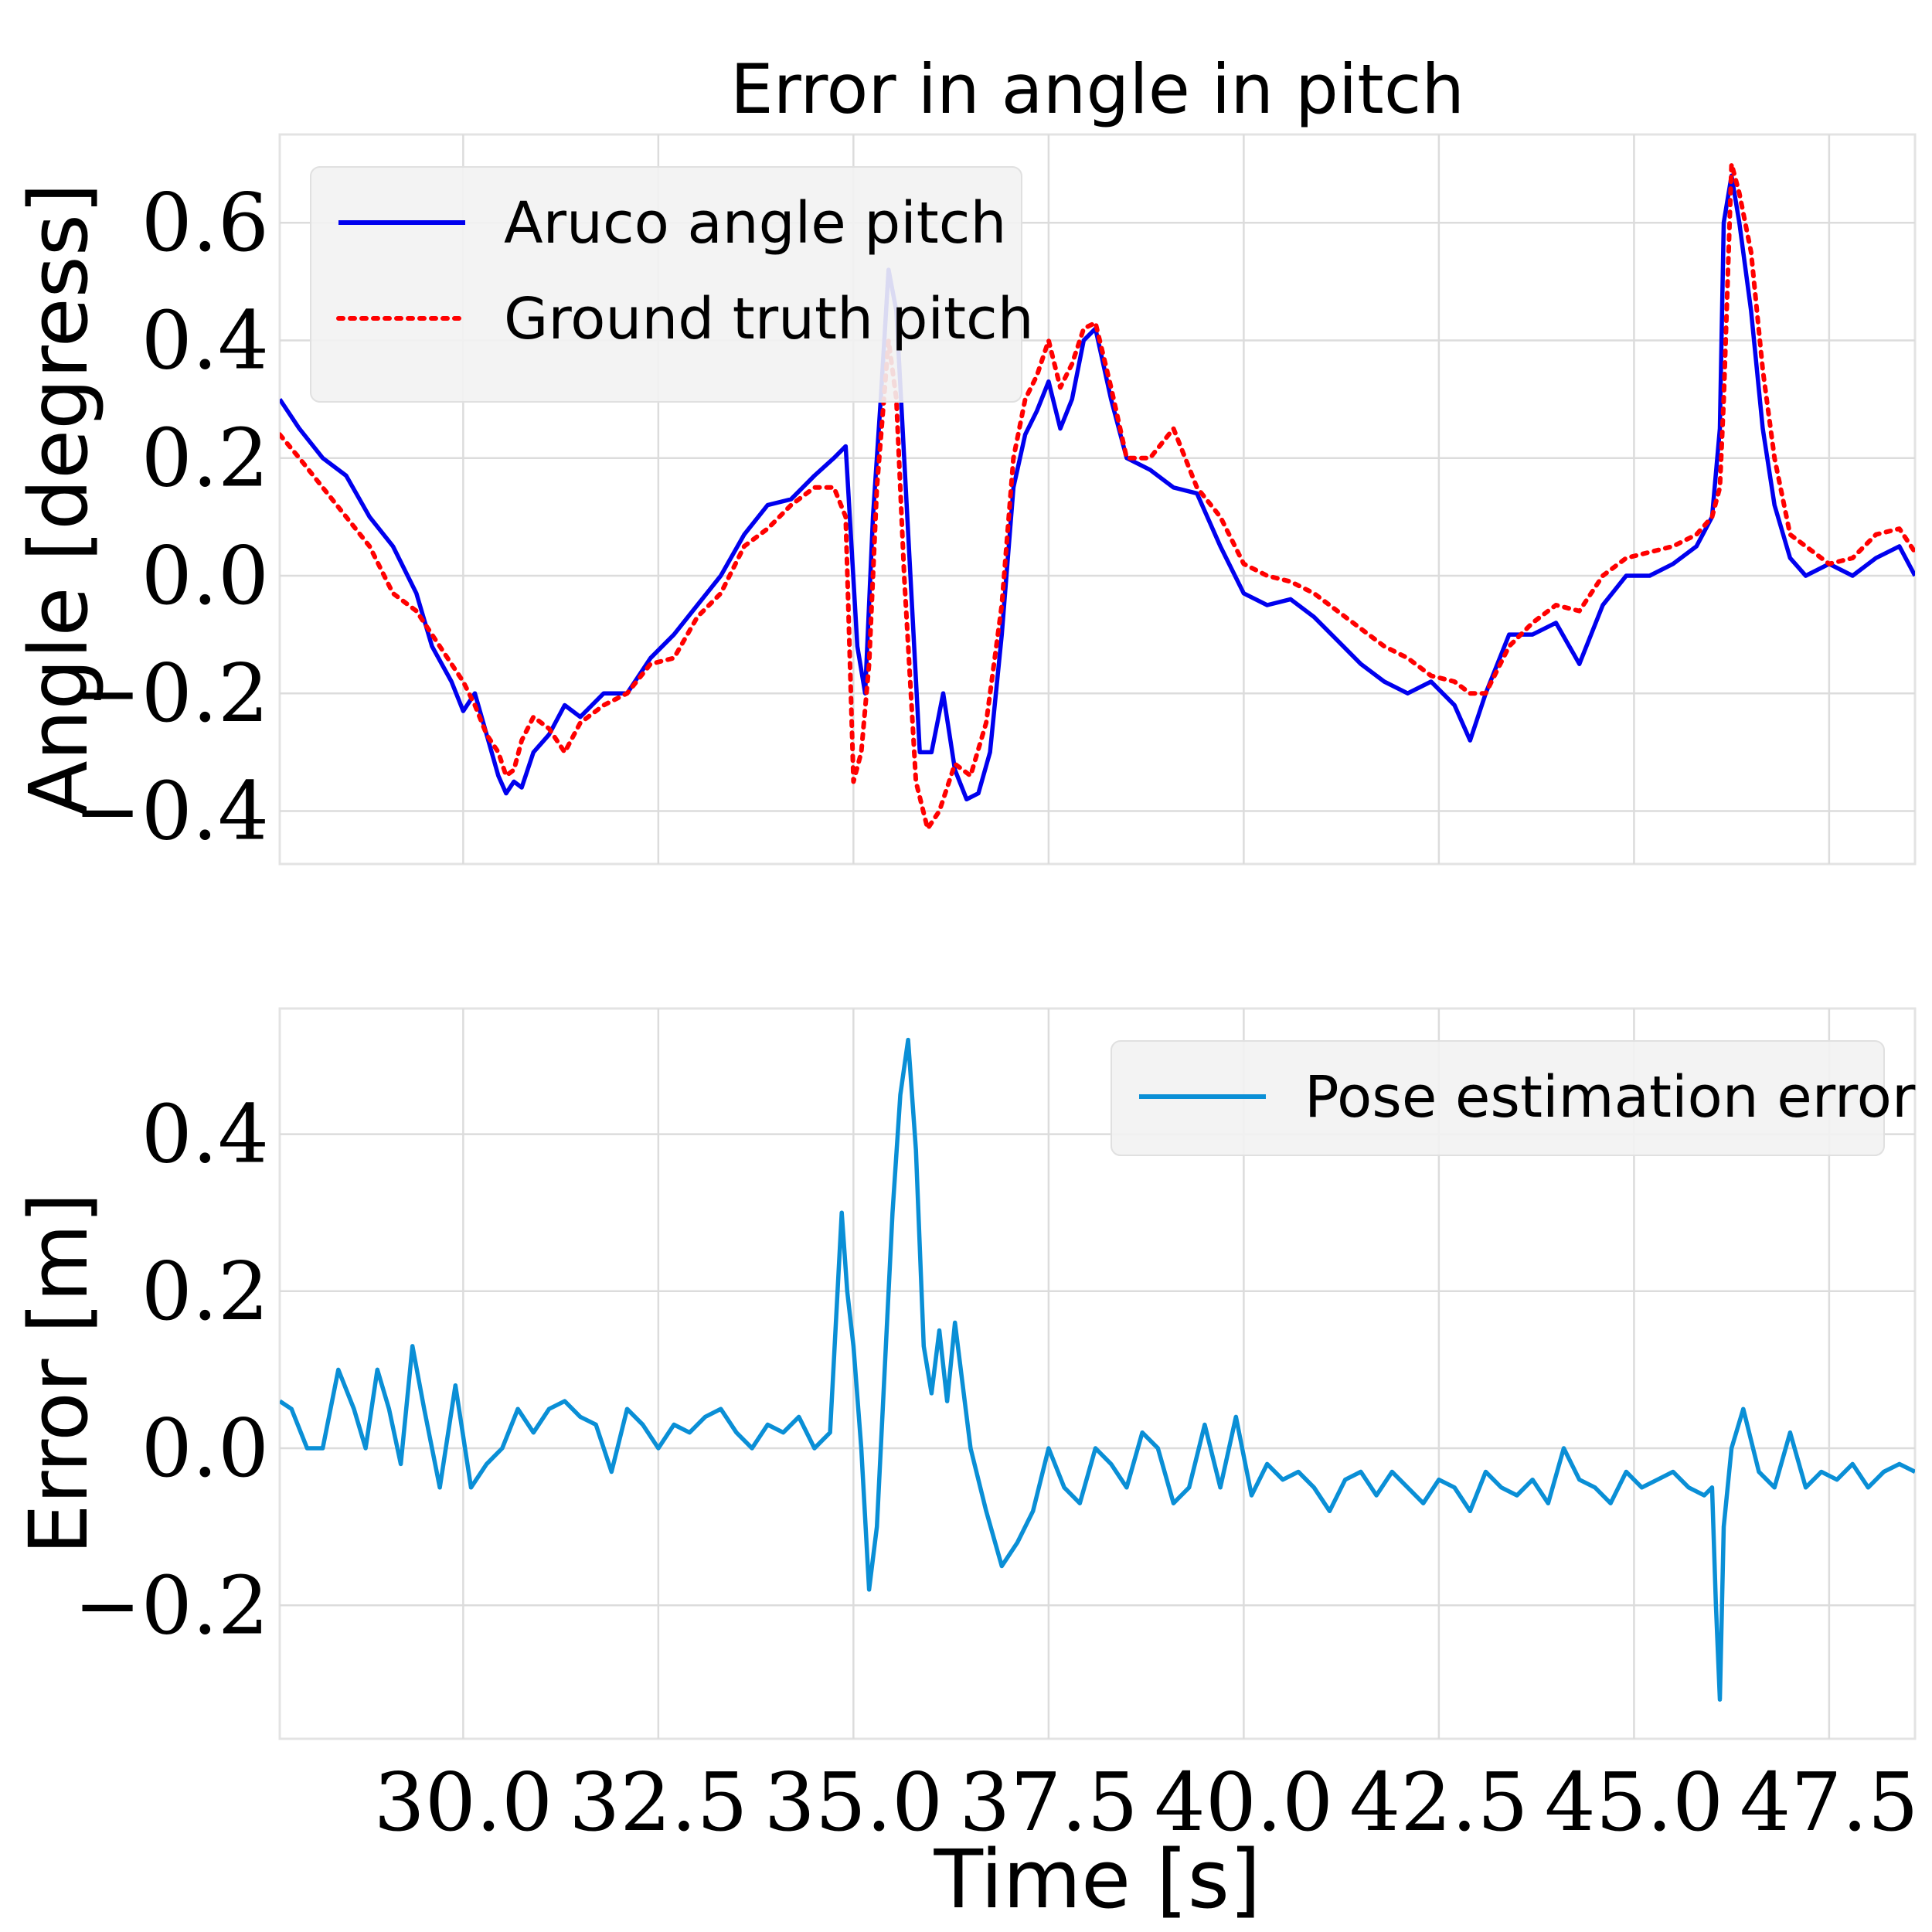  What do you see at coordinates (1634, 1802) in the screenshot?
I see `x-tick-label: 45.0` at bounding box center [1634, 1802].